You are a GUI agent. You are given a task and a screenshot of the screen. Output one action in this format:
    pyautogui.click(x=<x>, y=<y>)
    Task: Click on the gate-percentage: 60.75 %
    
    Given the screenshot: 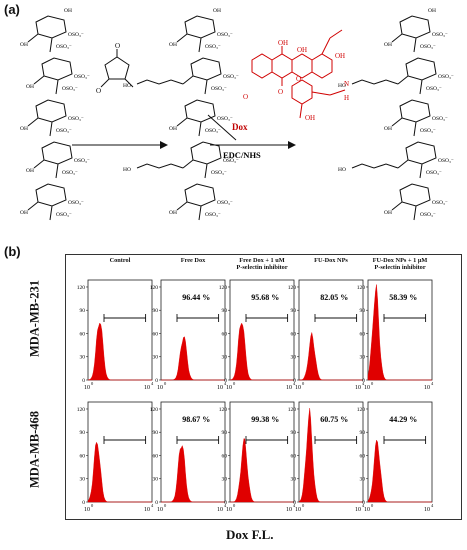 What is the action you would take?
    pyautogui.click(x=334, y=419)
    